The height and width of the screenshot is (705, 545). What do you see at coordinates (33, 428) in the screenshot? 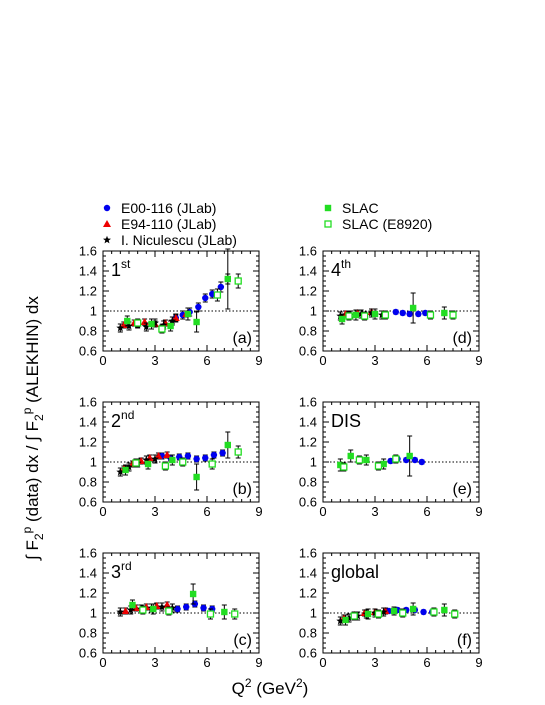
I see `y-axis-title: ∫ F2p (data) dx / ∫ F2p (ALEKHIN) dx` at bounding box center [33, 428].